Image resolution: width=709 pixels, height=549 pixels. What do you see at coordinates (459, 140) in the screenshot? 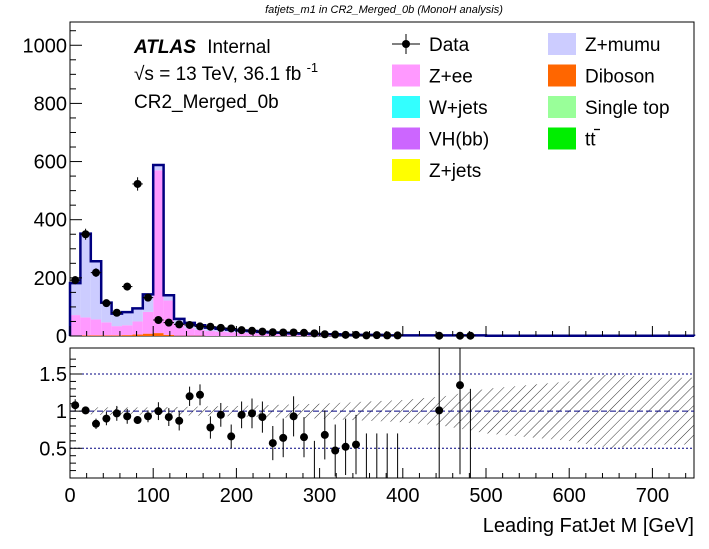
I see `legend-label: VH(bb)` at bounding box center [459, 140].